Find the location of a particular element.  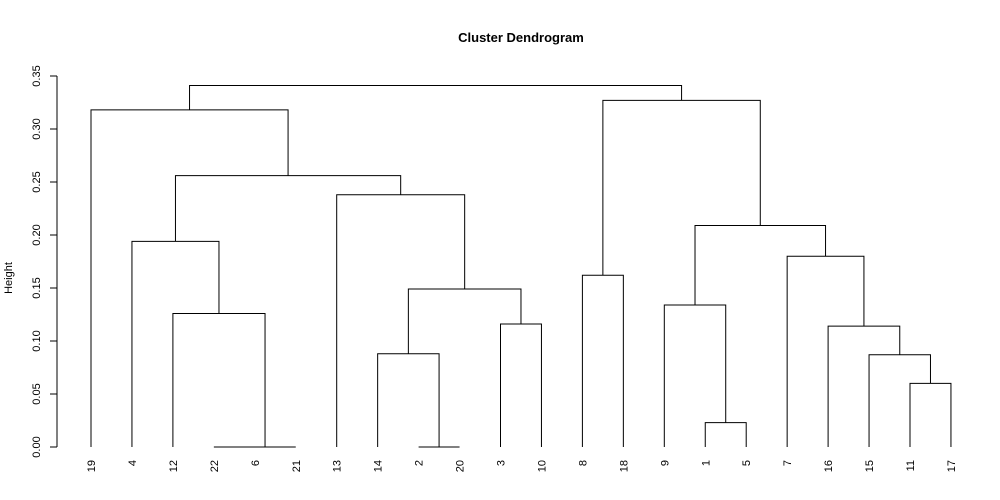

y-tick-label: 0.30 is located at coordinates (37, 128).